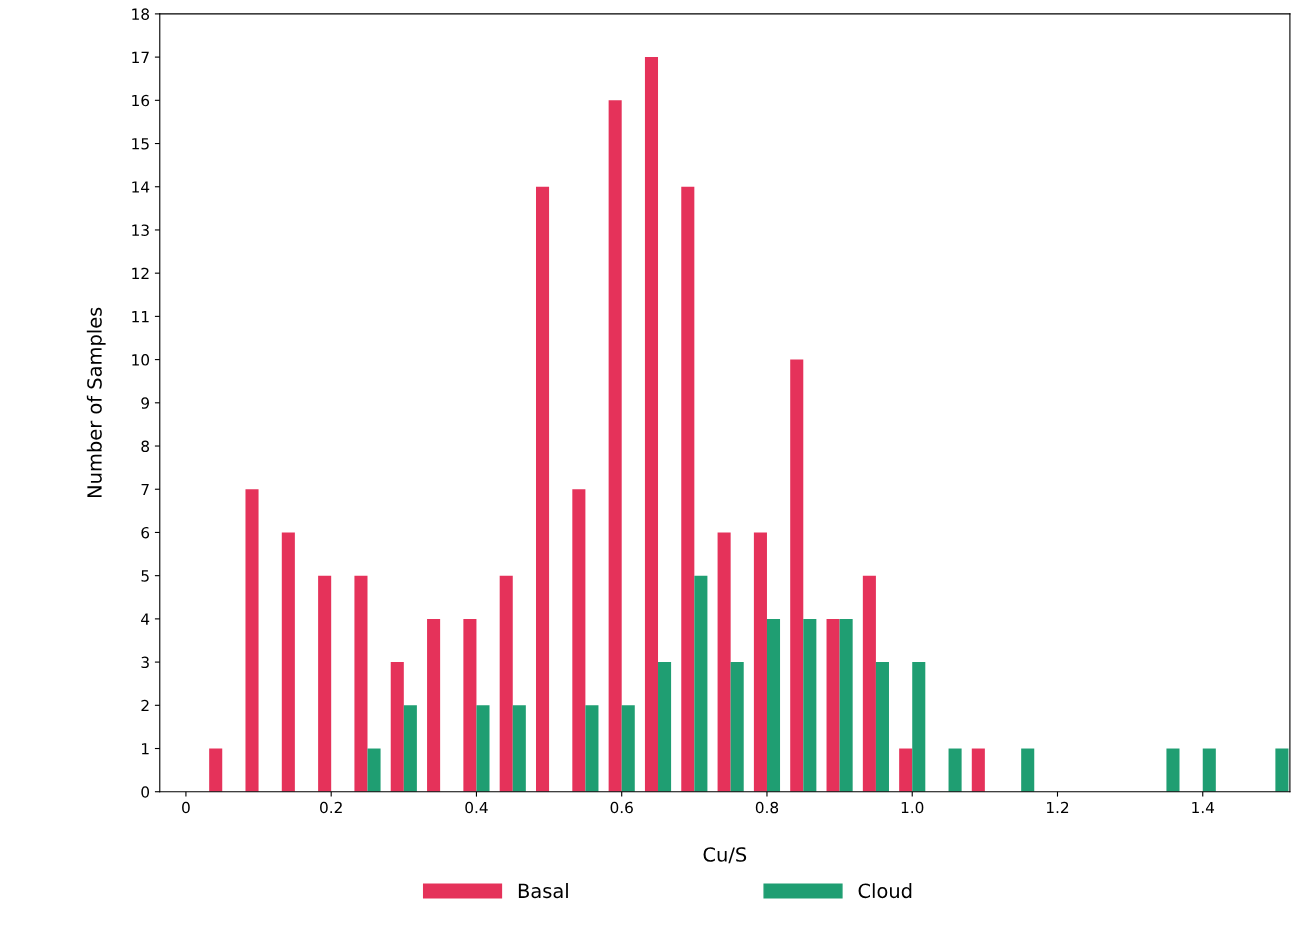 The height and width of the screenshot is (926, 1299). Describe the element at coordinates (141, 100) in the screenshot. I see `y-tick-label: 16` at that location.